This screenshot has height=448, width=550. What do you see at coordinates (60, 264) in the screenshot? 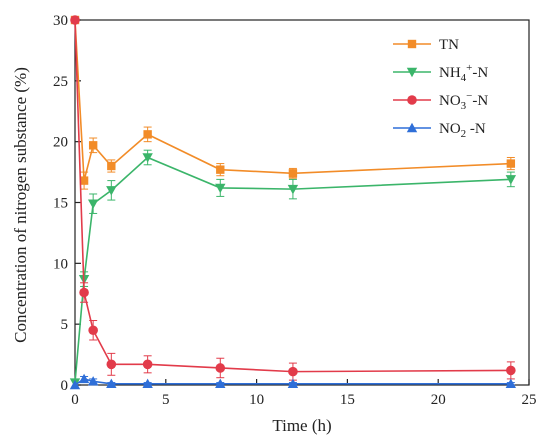
I see `y-tick-label: 10` at bounding box center [60, 264].